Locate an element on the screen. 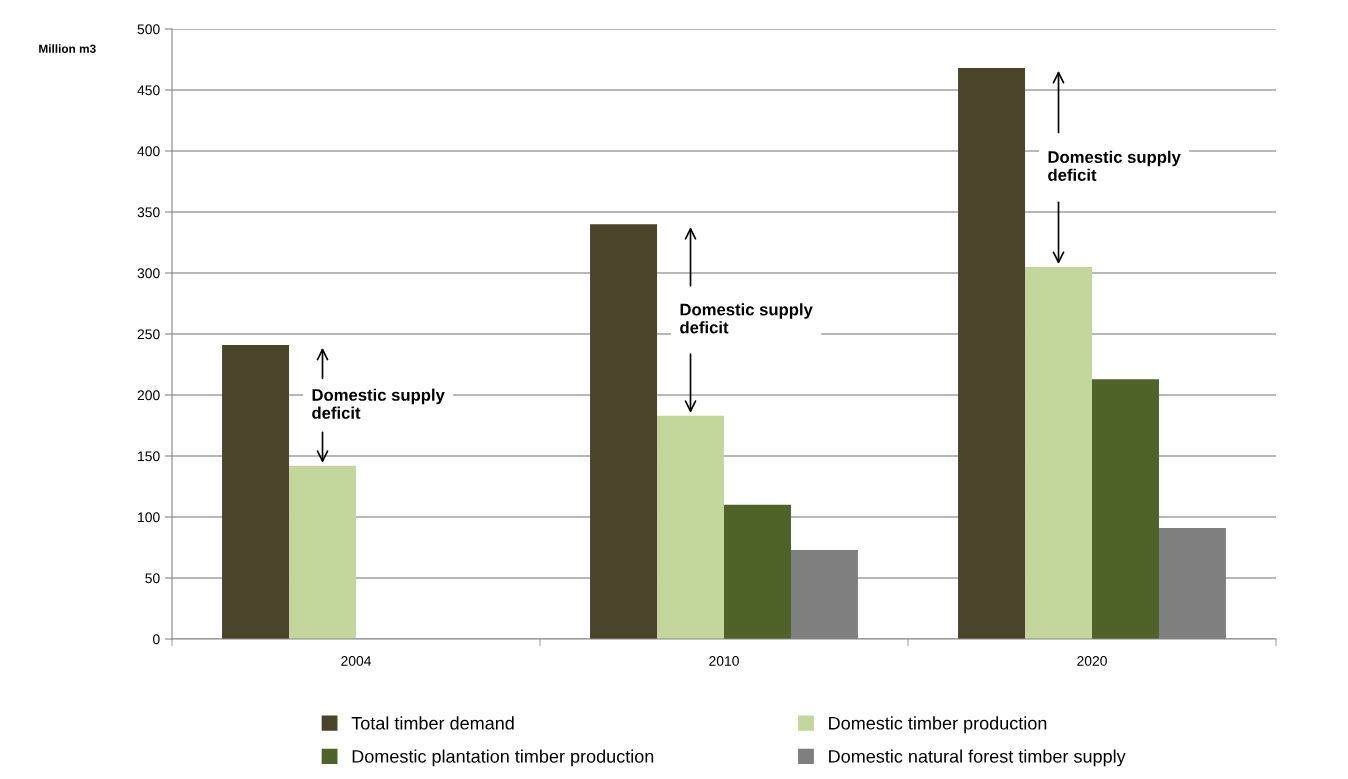  y-tick-label: 100 is located at coordinates (149, 517).